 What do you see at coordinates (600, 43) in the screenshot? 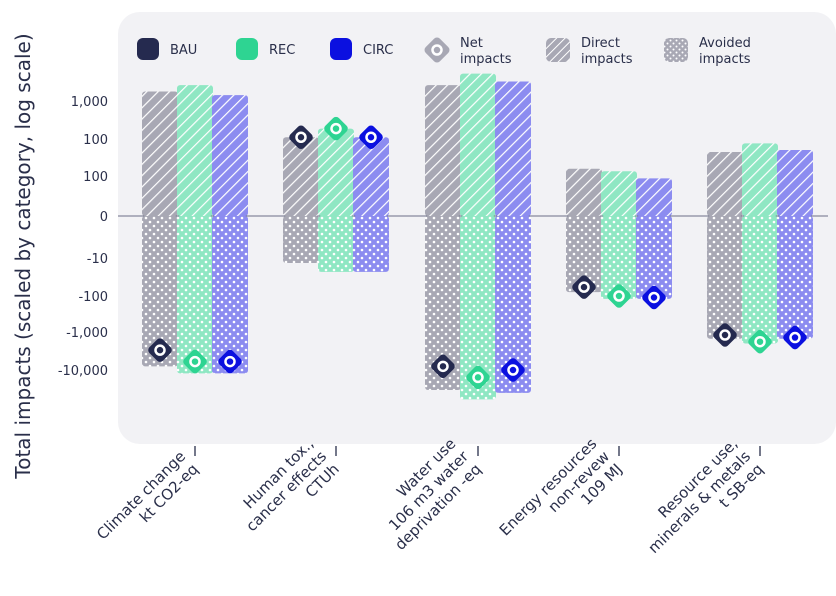
I see `legend-marker-label: Direct` at bounding box center [600, 43].